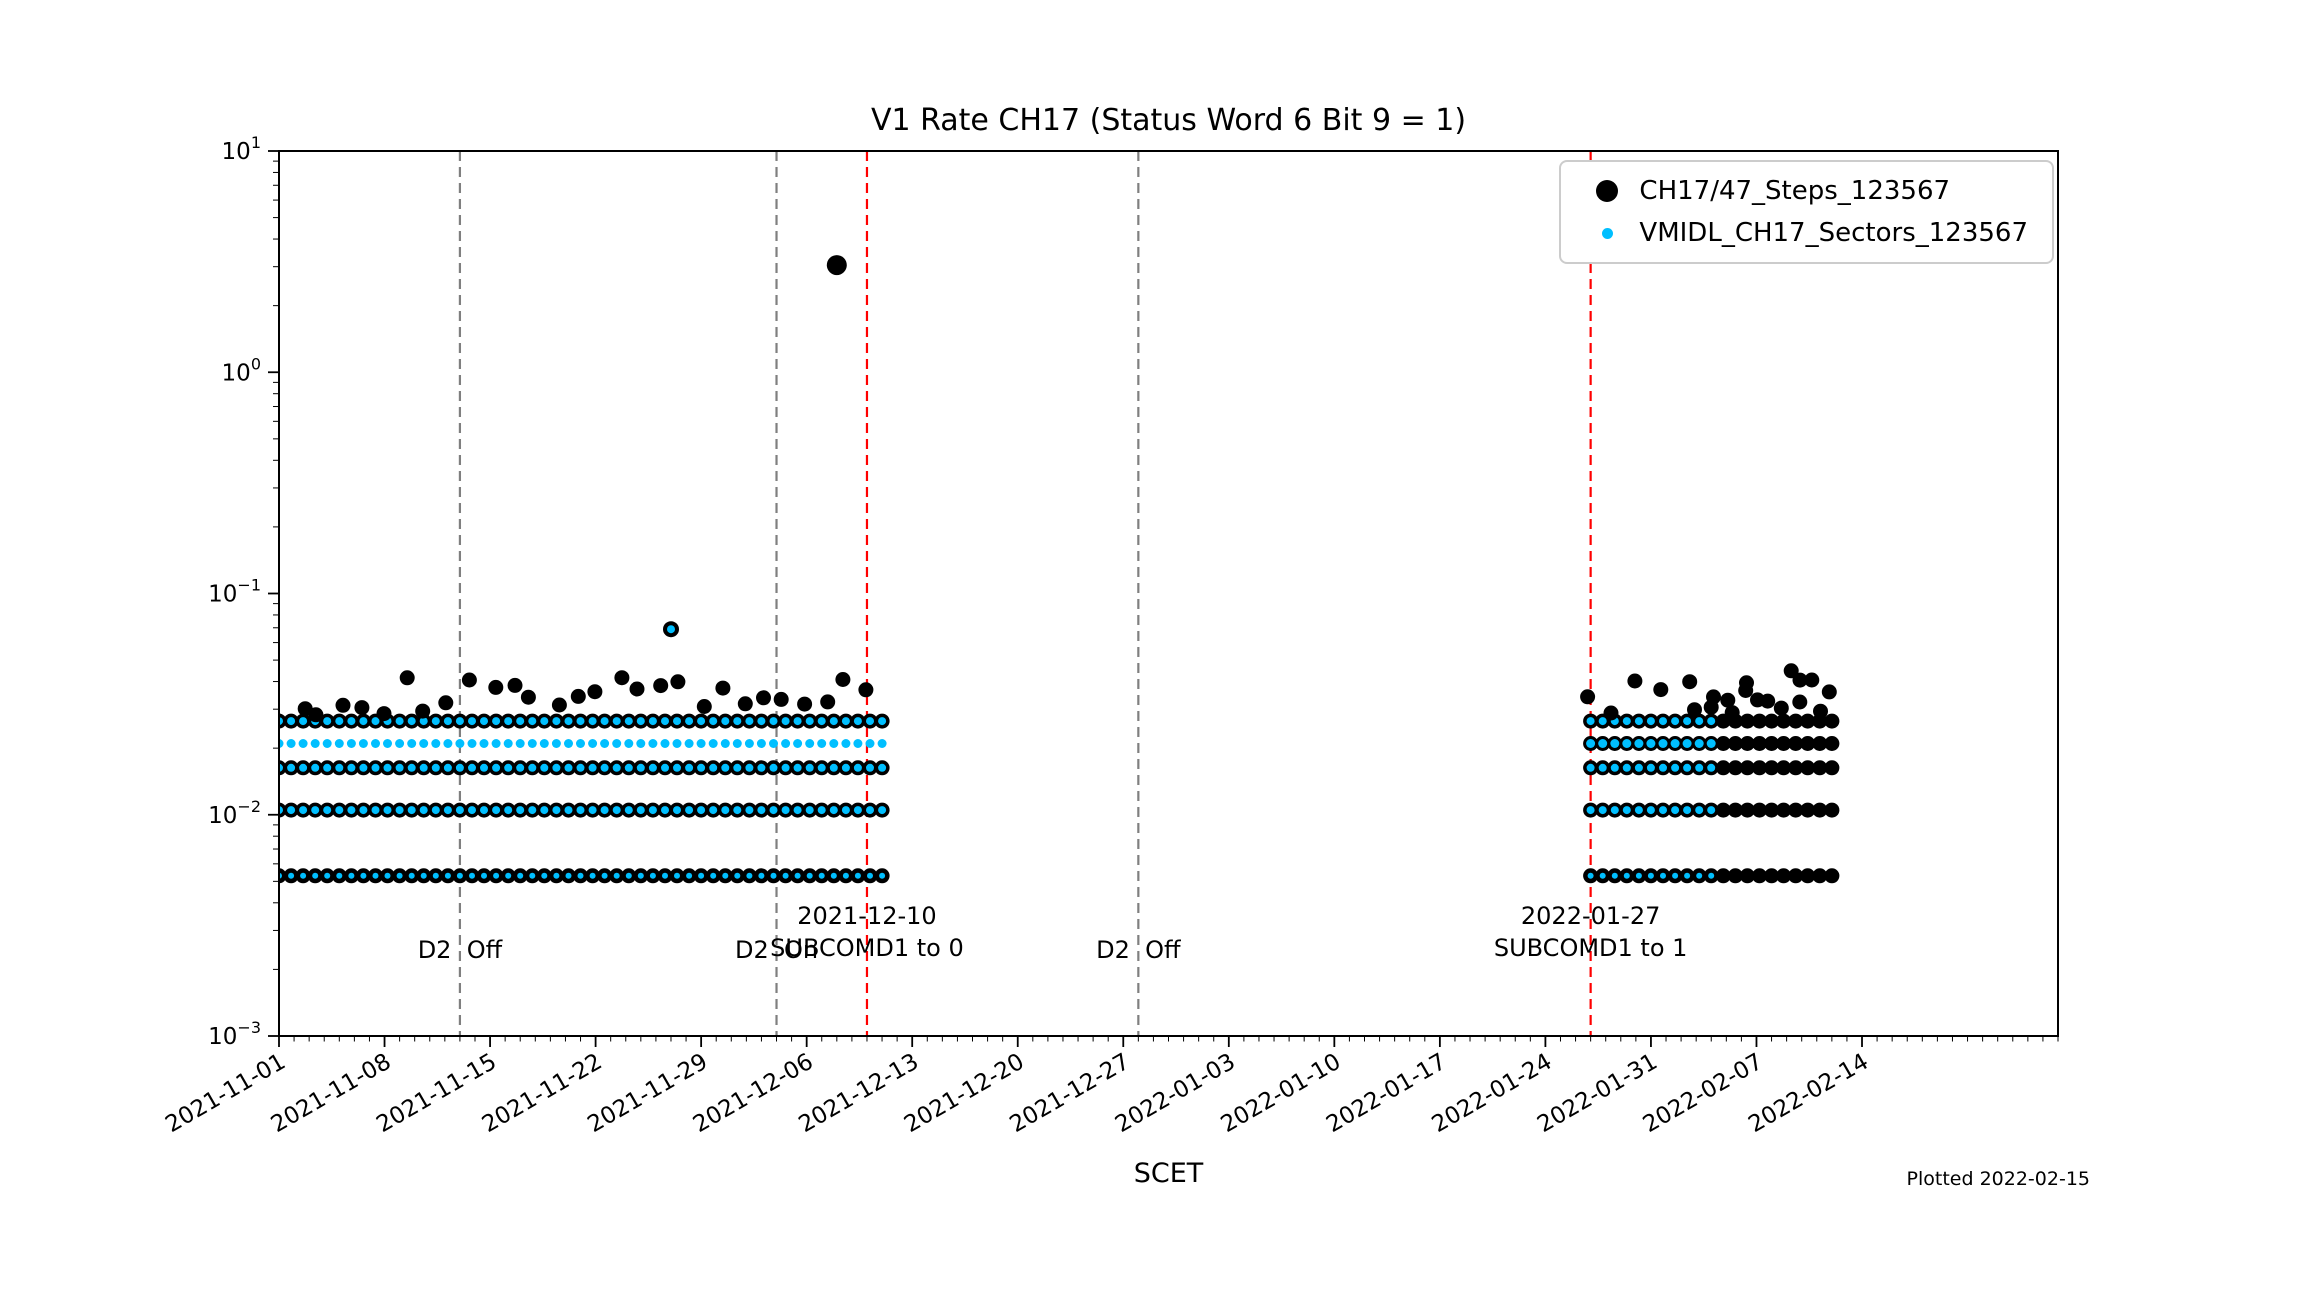 This screenshot has height=1296, width=2304. What do you see at coordinates (647, 1093) in the screenshot?
I see `x-tick-label: 2021-11-29` at bounding box center [647, 1093].